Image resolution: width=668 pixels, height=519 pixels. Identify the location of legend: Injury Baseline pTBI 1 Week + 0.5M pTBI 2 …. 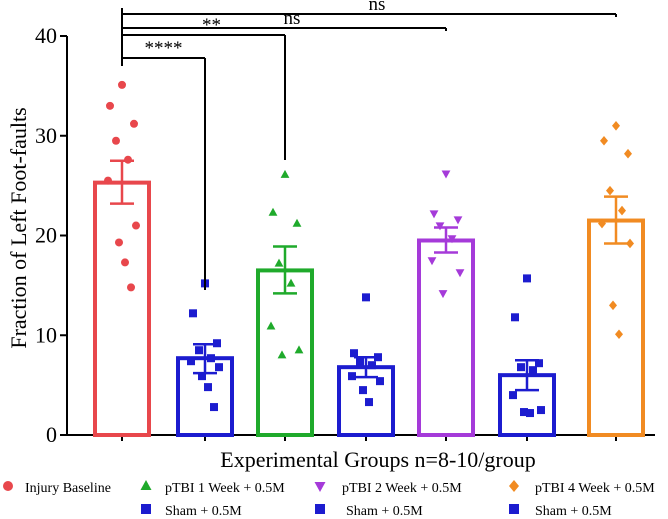
(329, 499).